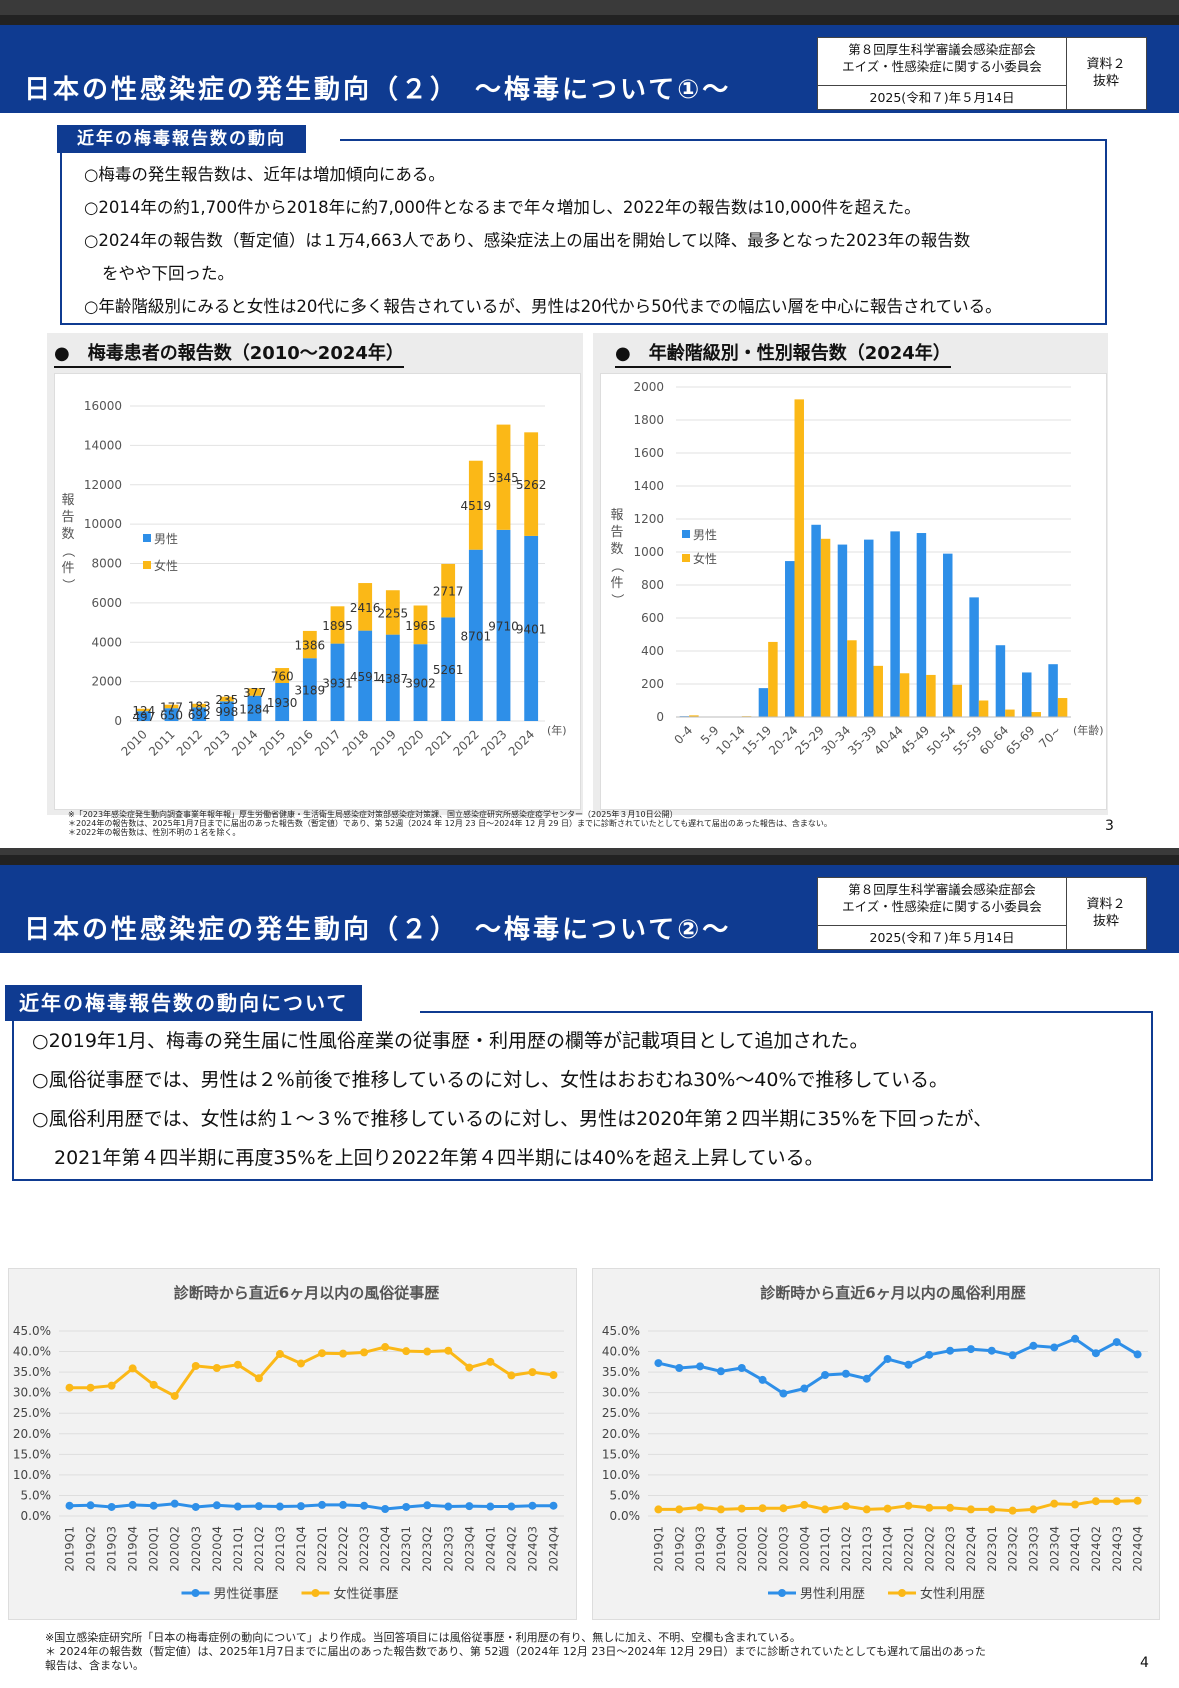  What do you see at coordinates (952, 1594) in the screenshot?
I see `legend-label: 女性利用歴` at bounding box center [952, 1594].